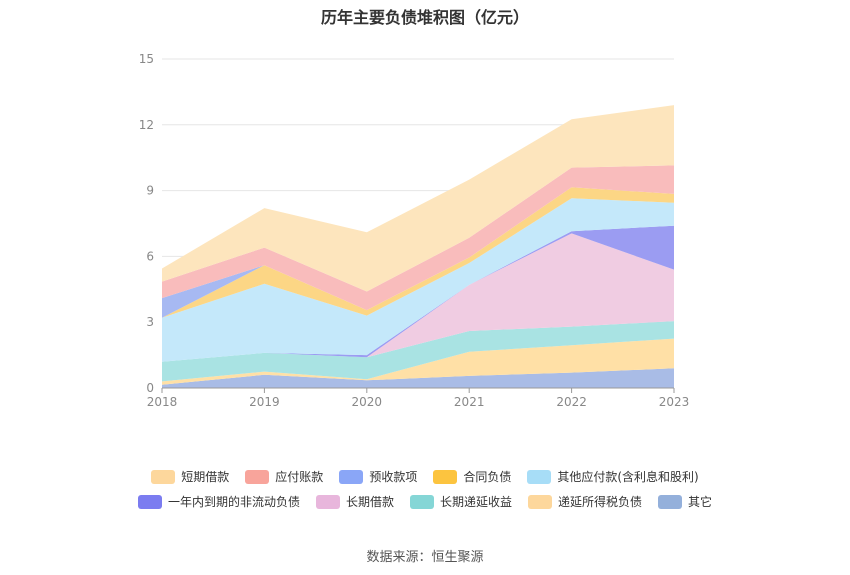 Image resolution: width=850 pixels, height=575 pixels. I want to click on legend-label: 预收款项, so click(393, 477).